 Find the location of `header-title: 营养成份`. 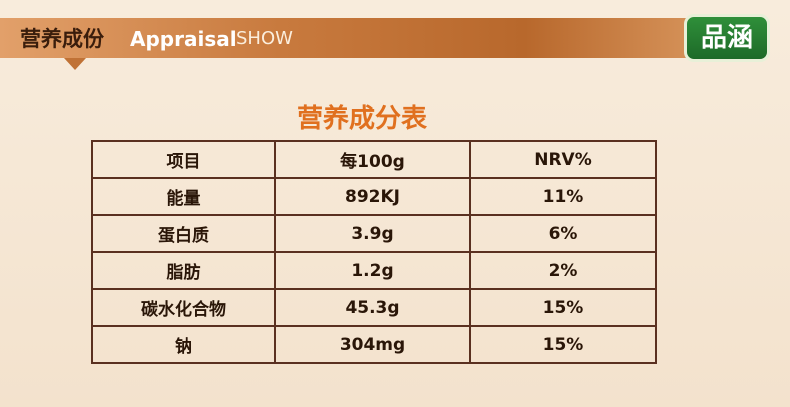

header-title: 营养成份 is located at coordinates (62, 39).